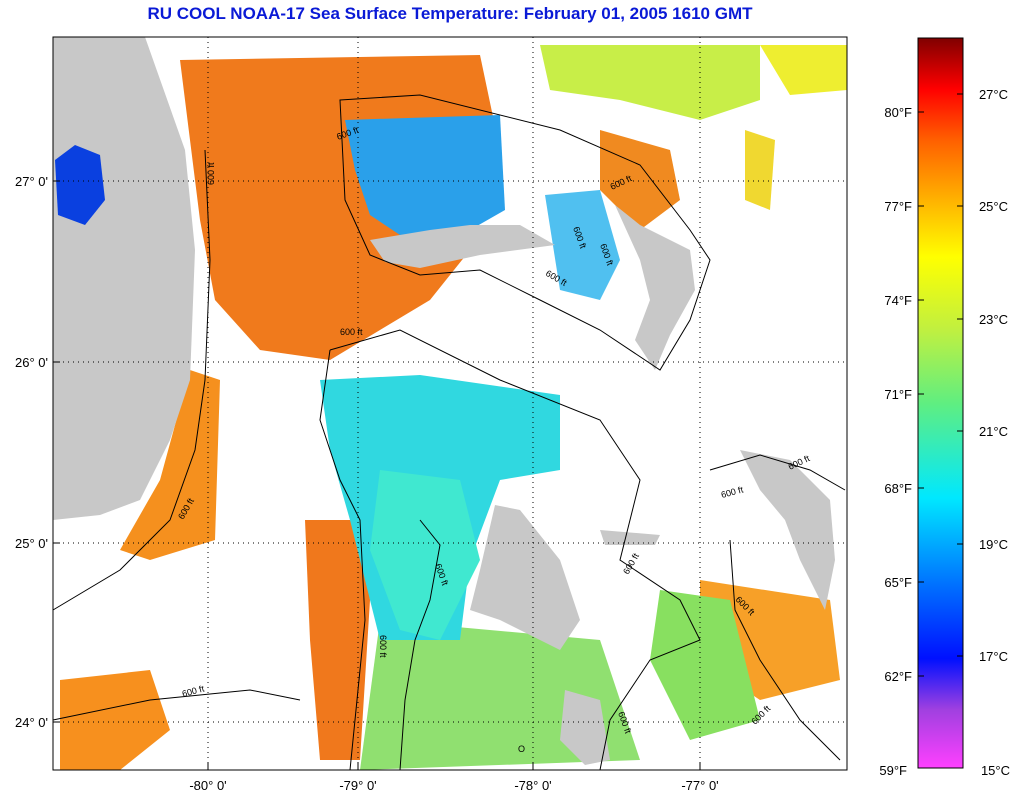  I want to click on lake-okeechobee, so click(80, 185).